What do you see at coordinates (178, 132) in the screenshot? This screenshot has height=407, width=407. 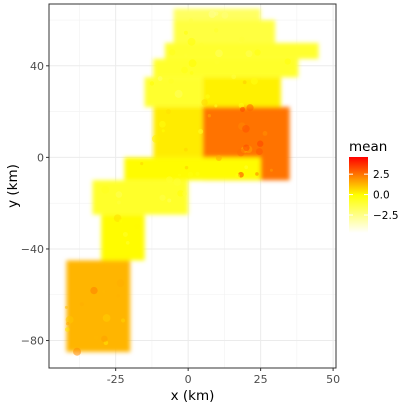 I see `heat-region-mid-west` at bounding box center [178, 132].